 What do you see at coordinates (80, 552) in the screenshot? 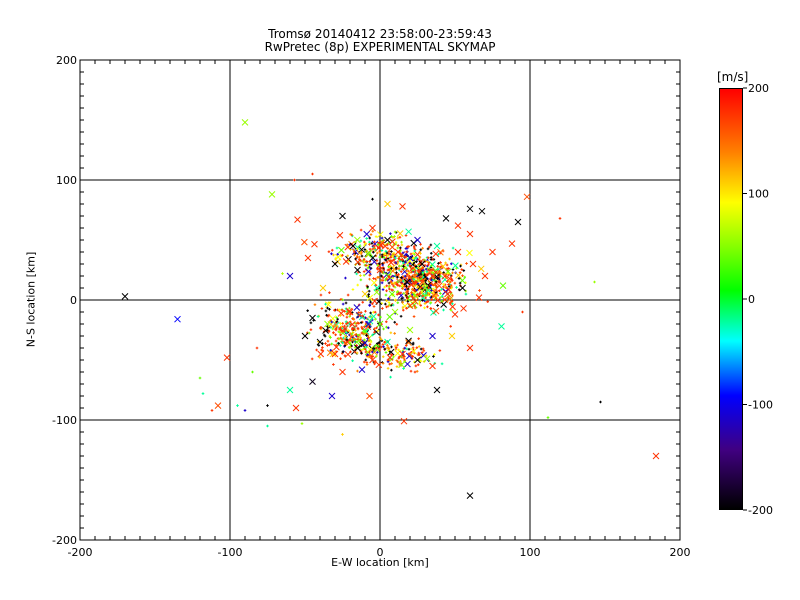
I see `x-tick-label: -200` at bounding box center [80, 552].